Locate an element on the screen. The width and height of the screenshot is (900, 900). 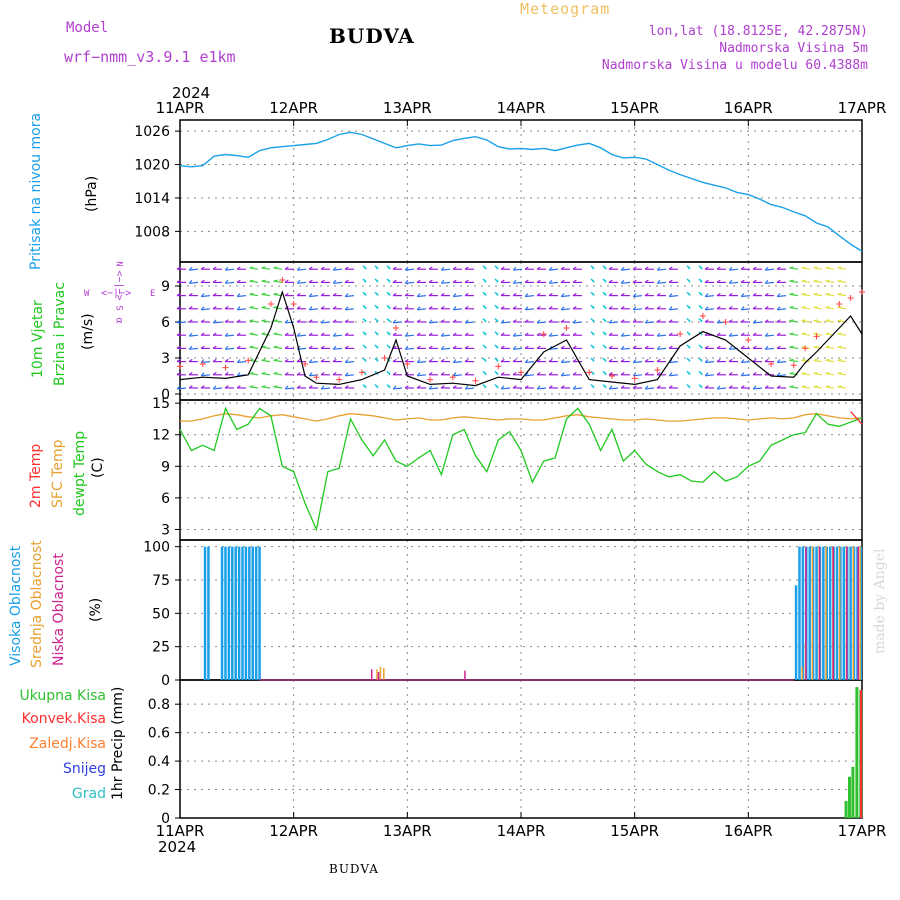
ytick-label: 0.8 is located at coordinates (159, 705).